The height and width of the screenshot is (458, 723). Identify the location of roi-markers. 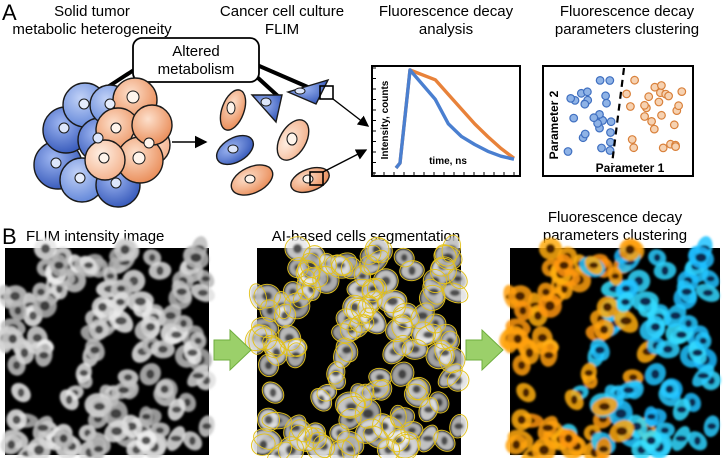
(339, 135).